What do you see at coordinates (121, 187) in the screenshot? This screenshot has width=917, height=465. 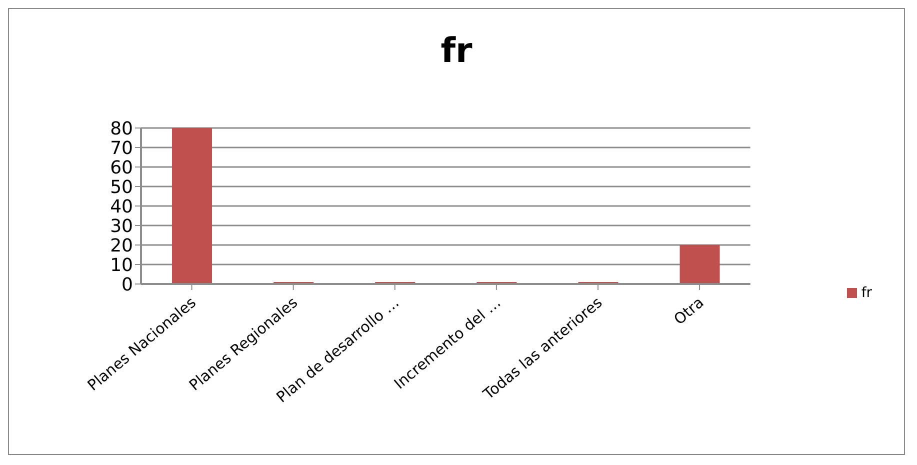 I see `y-tick-label: 50` at bounding box center [121, 187].